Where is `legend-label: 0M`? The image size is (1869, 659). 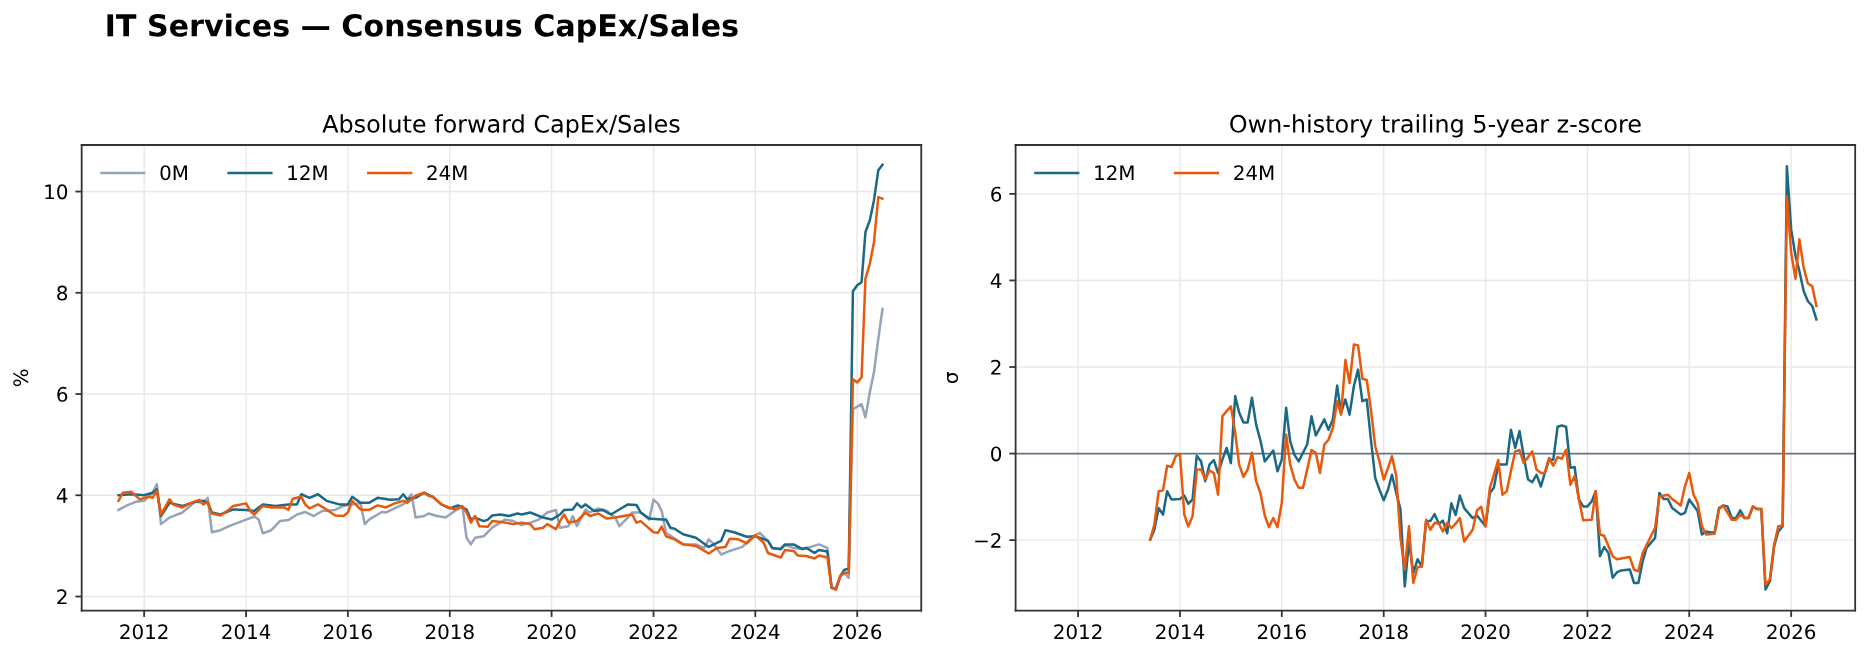 legend-label: 0M is located at coordinates (173, 173).